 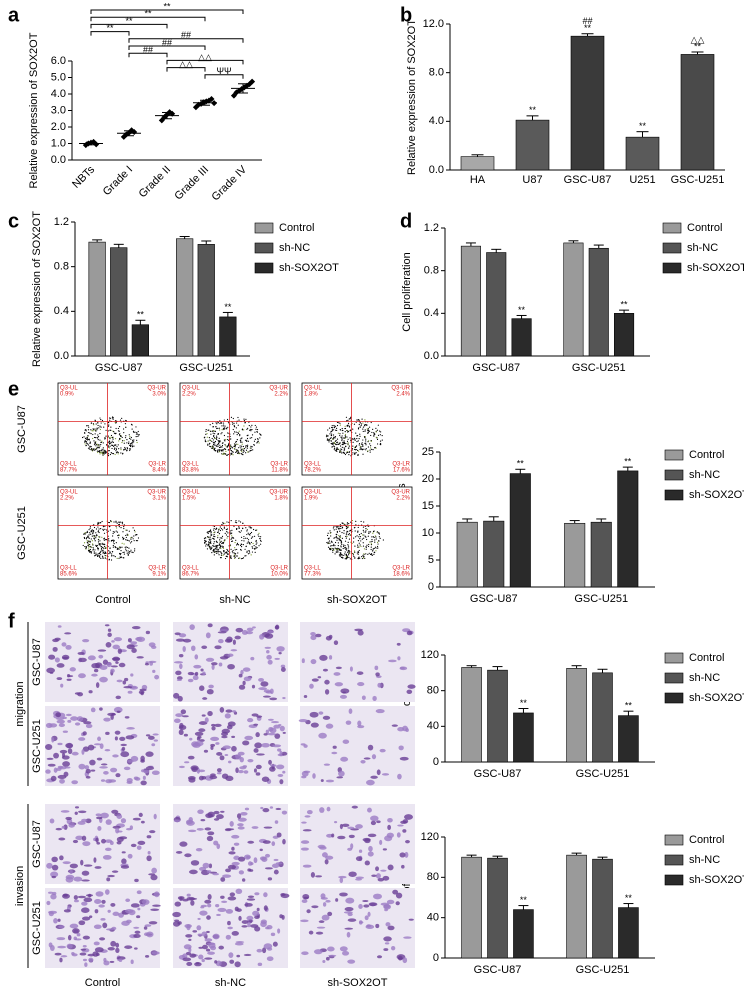 I want to click on micrograph, so click(x=357, y=844).